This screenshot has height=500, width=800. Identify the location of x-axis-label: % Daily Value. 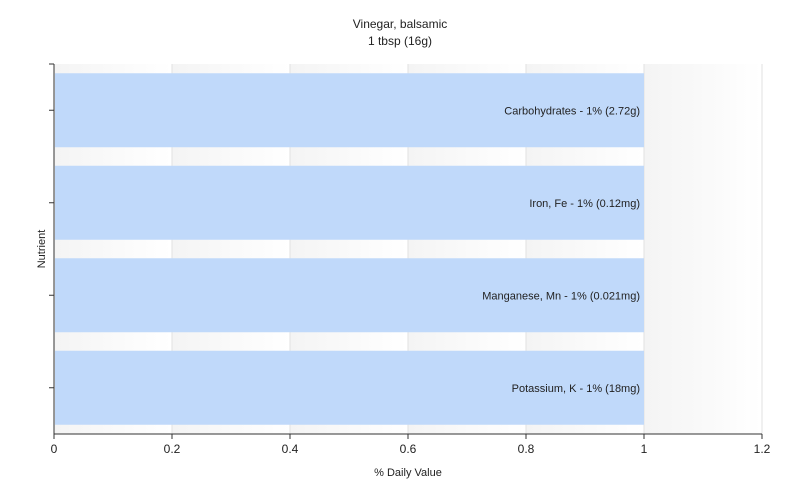
(408, 473).